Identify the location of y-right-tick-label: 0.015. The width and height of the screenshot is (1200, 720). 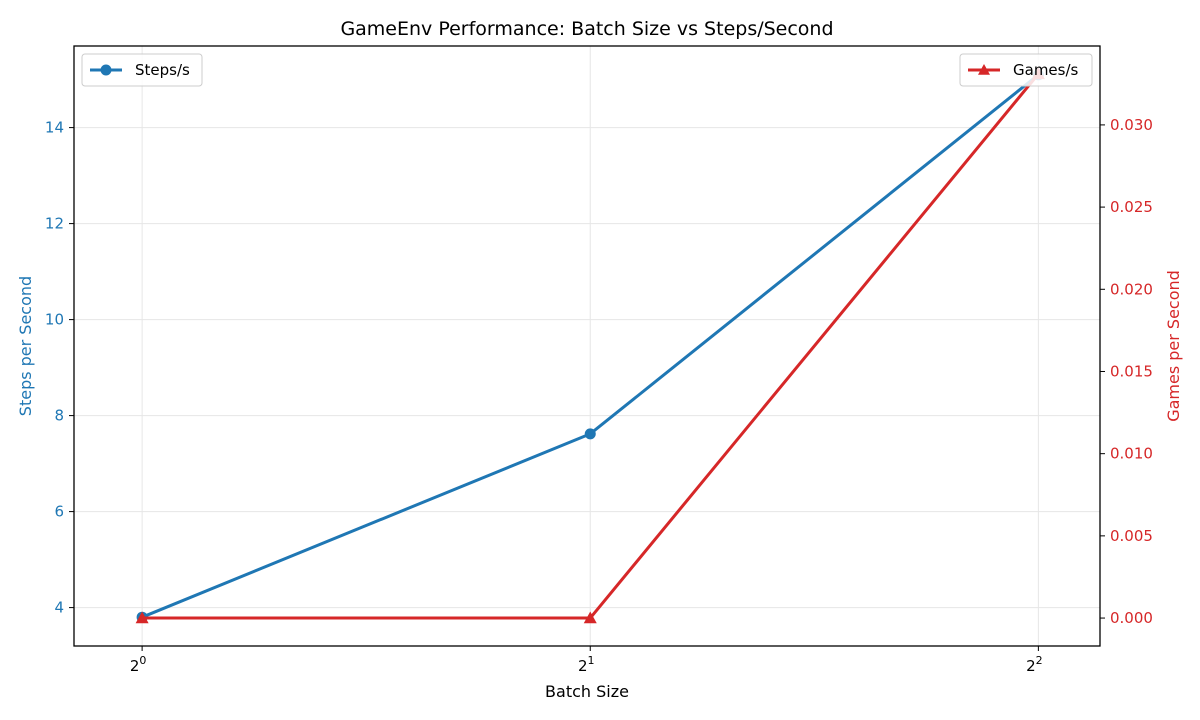
(1131, 371).